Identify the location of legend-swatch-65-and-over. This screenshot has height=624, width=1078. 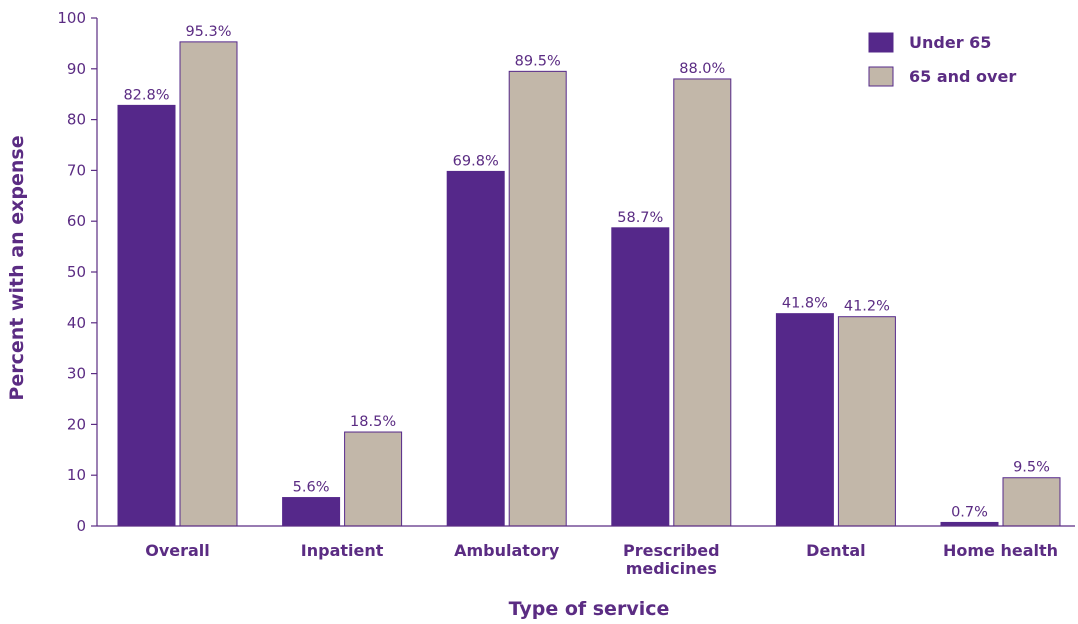
(881, 76).